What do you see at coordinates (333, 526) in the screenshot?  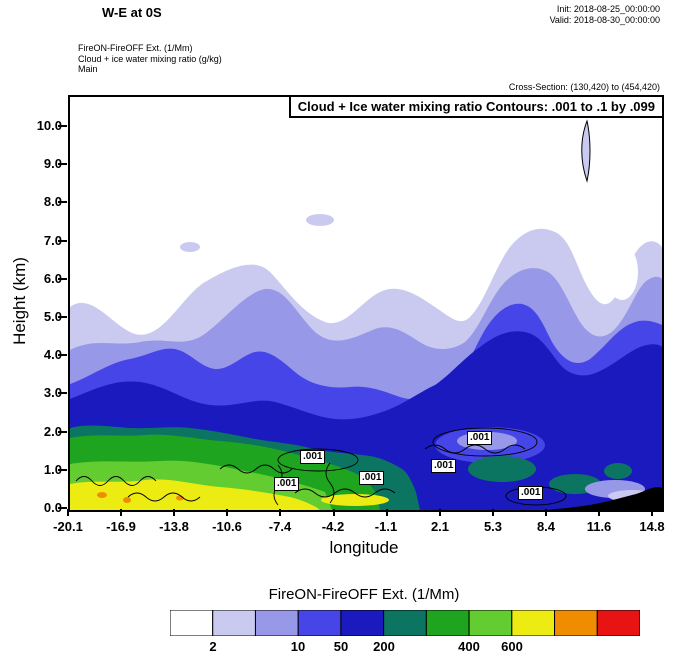 I see `x-axis-tick-label: -4.2` at bounding box center [333, 526].